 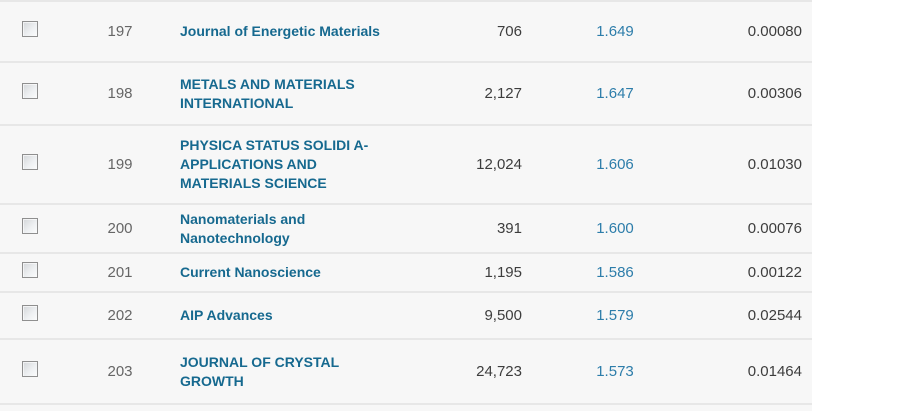 I want to click on total-cites-cell: 706, so click(x=509, y=31).